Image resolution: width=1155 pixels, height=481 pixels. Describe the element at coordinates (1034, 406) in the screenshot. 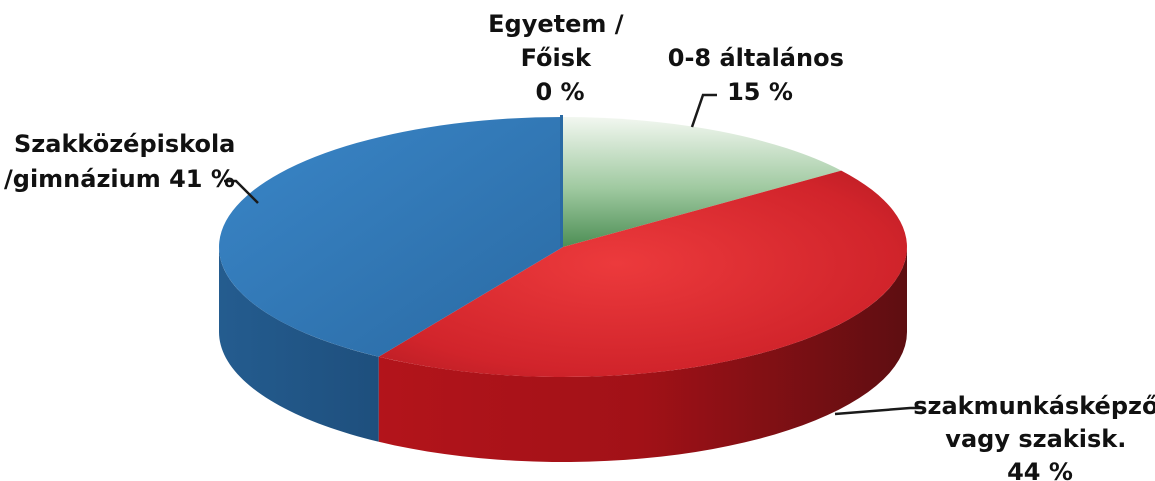

I see `label-szakmunkas-line-1: szakmunkásképző` at that location.